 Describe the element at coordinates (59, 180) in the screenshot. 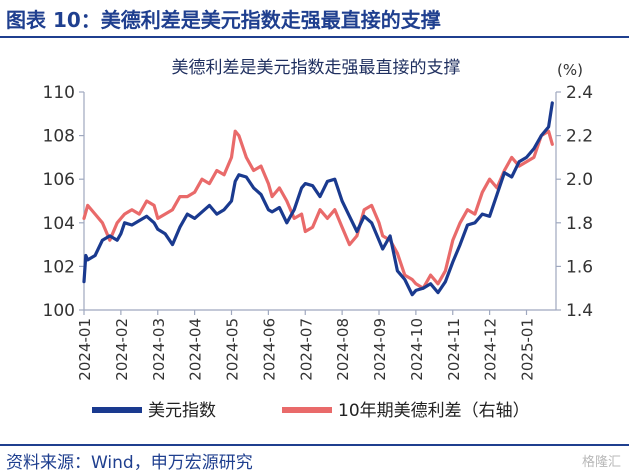

I see `left-tick-label: 106` at that location.